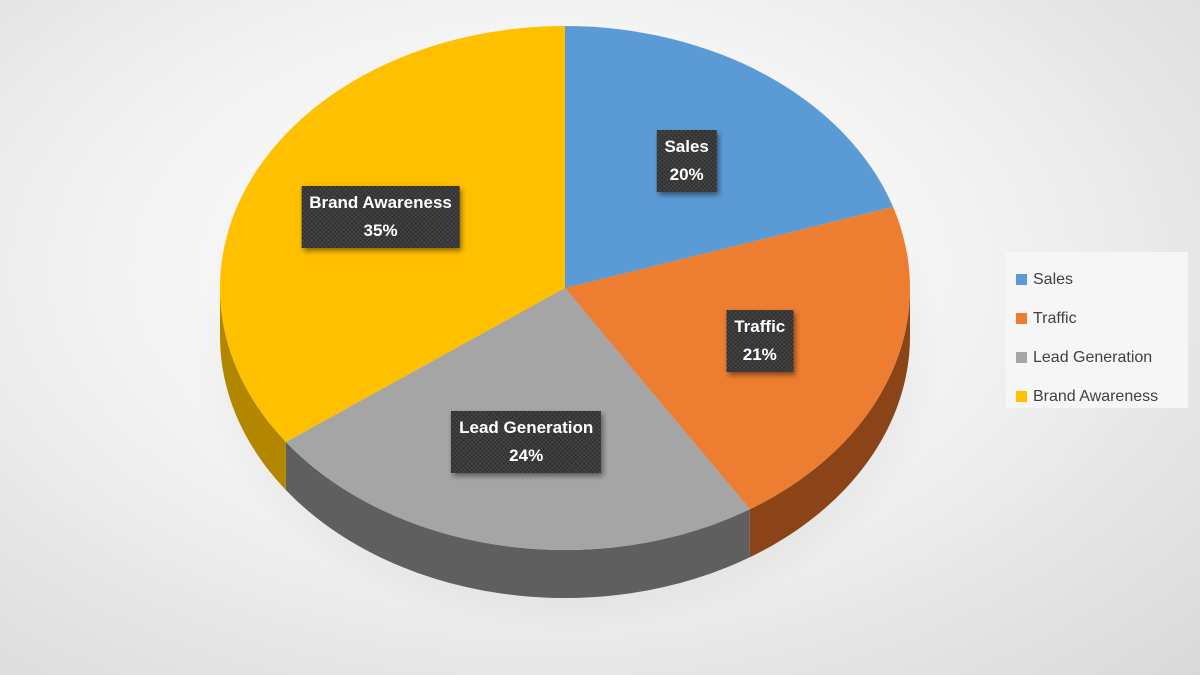  What do you see at coordinates (380, 230) in the screenshot?
I see `data-label-percent: 35%` at bounding box center [380, 230].